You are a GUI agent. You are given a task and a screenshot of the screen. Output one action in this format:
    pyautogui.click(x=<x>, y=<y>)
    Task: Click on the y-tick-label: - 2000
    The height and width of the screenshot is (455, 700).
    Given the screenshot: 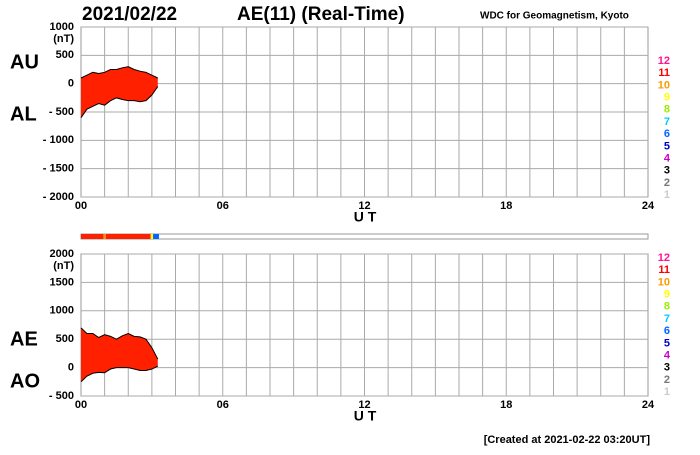 What is the action you would take?
    pyautogui.click(x=58, y=197)
    